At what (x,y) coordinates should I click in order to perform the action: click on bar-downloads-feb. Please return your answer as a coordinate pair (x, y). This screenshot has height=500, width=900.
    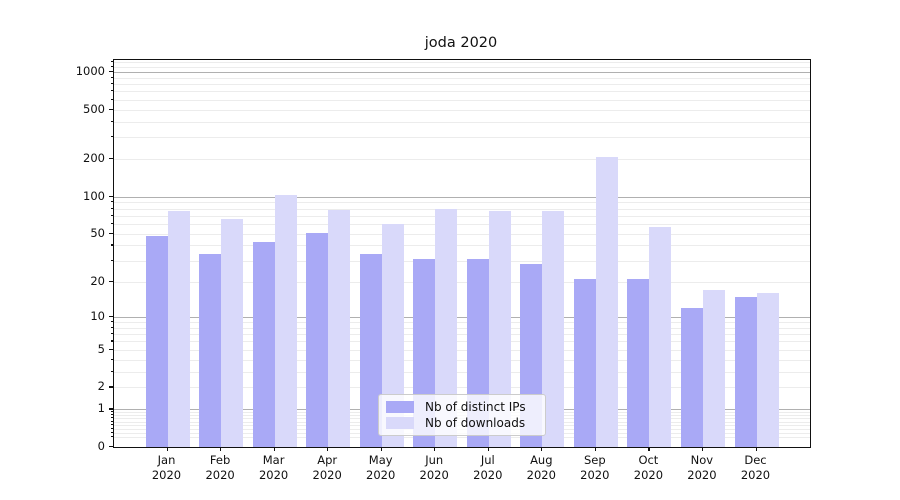
    Looking at the image, I should click on (232, 332).